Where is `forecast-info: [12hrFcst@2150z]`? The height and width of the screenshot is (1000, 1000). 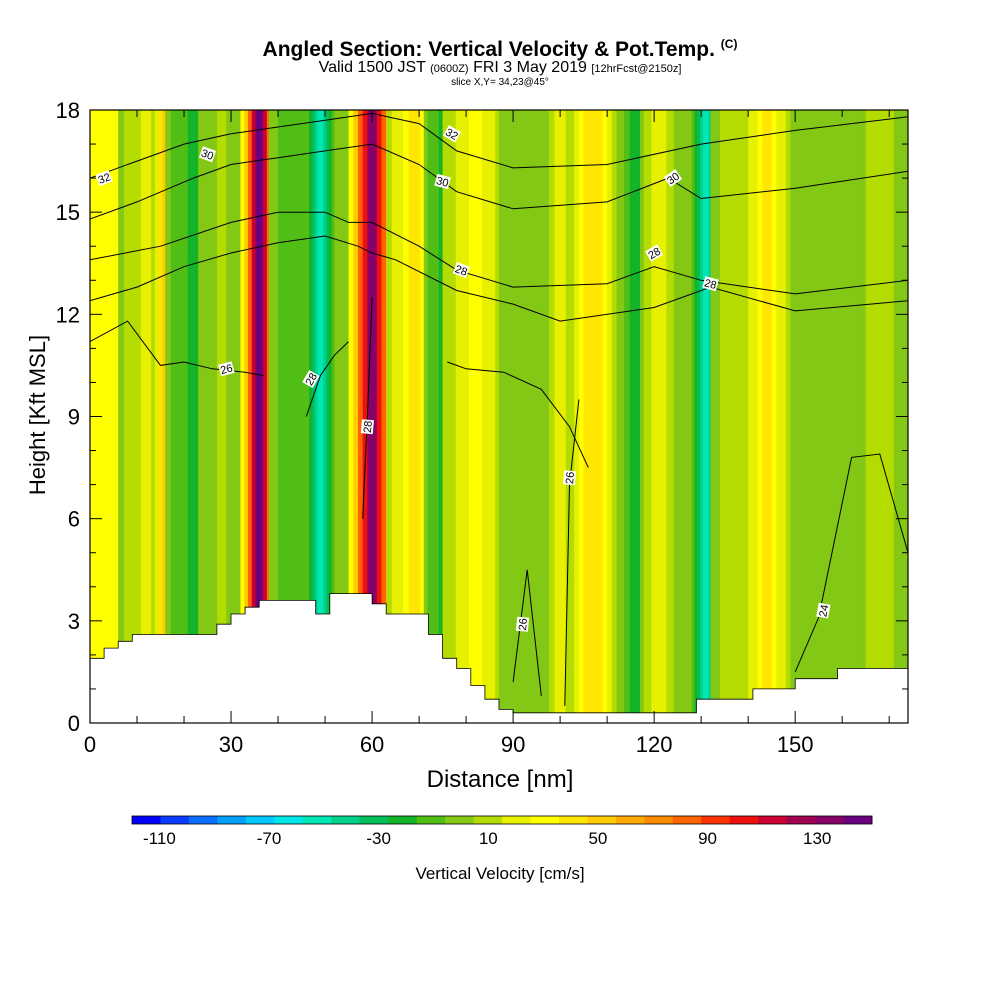 forecast-info: [12hrFcst@2150z] is located at coordinates (636, 69).